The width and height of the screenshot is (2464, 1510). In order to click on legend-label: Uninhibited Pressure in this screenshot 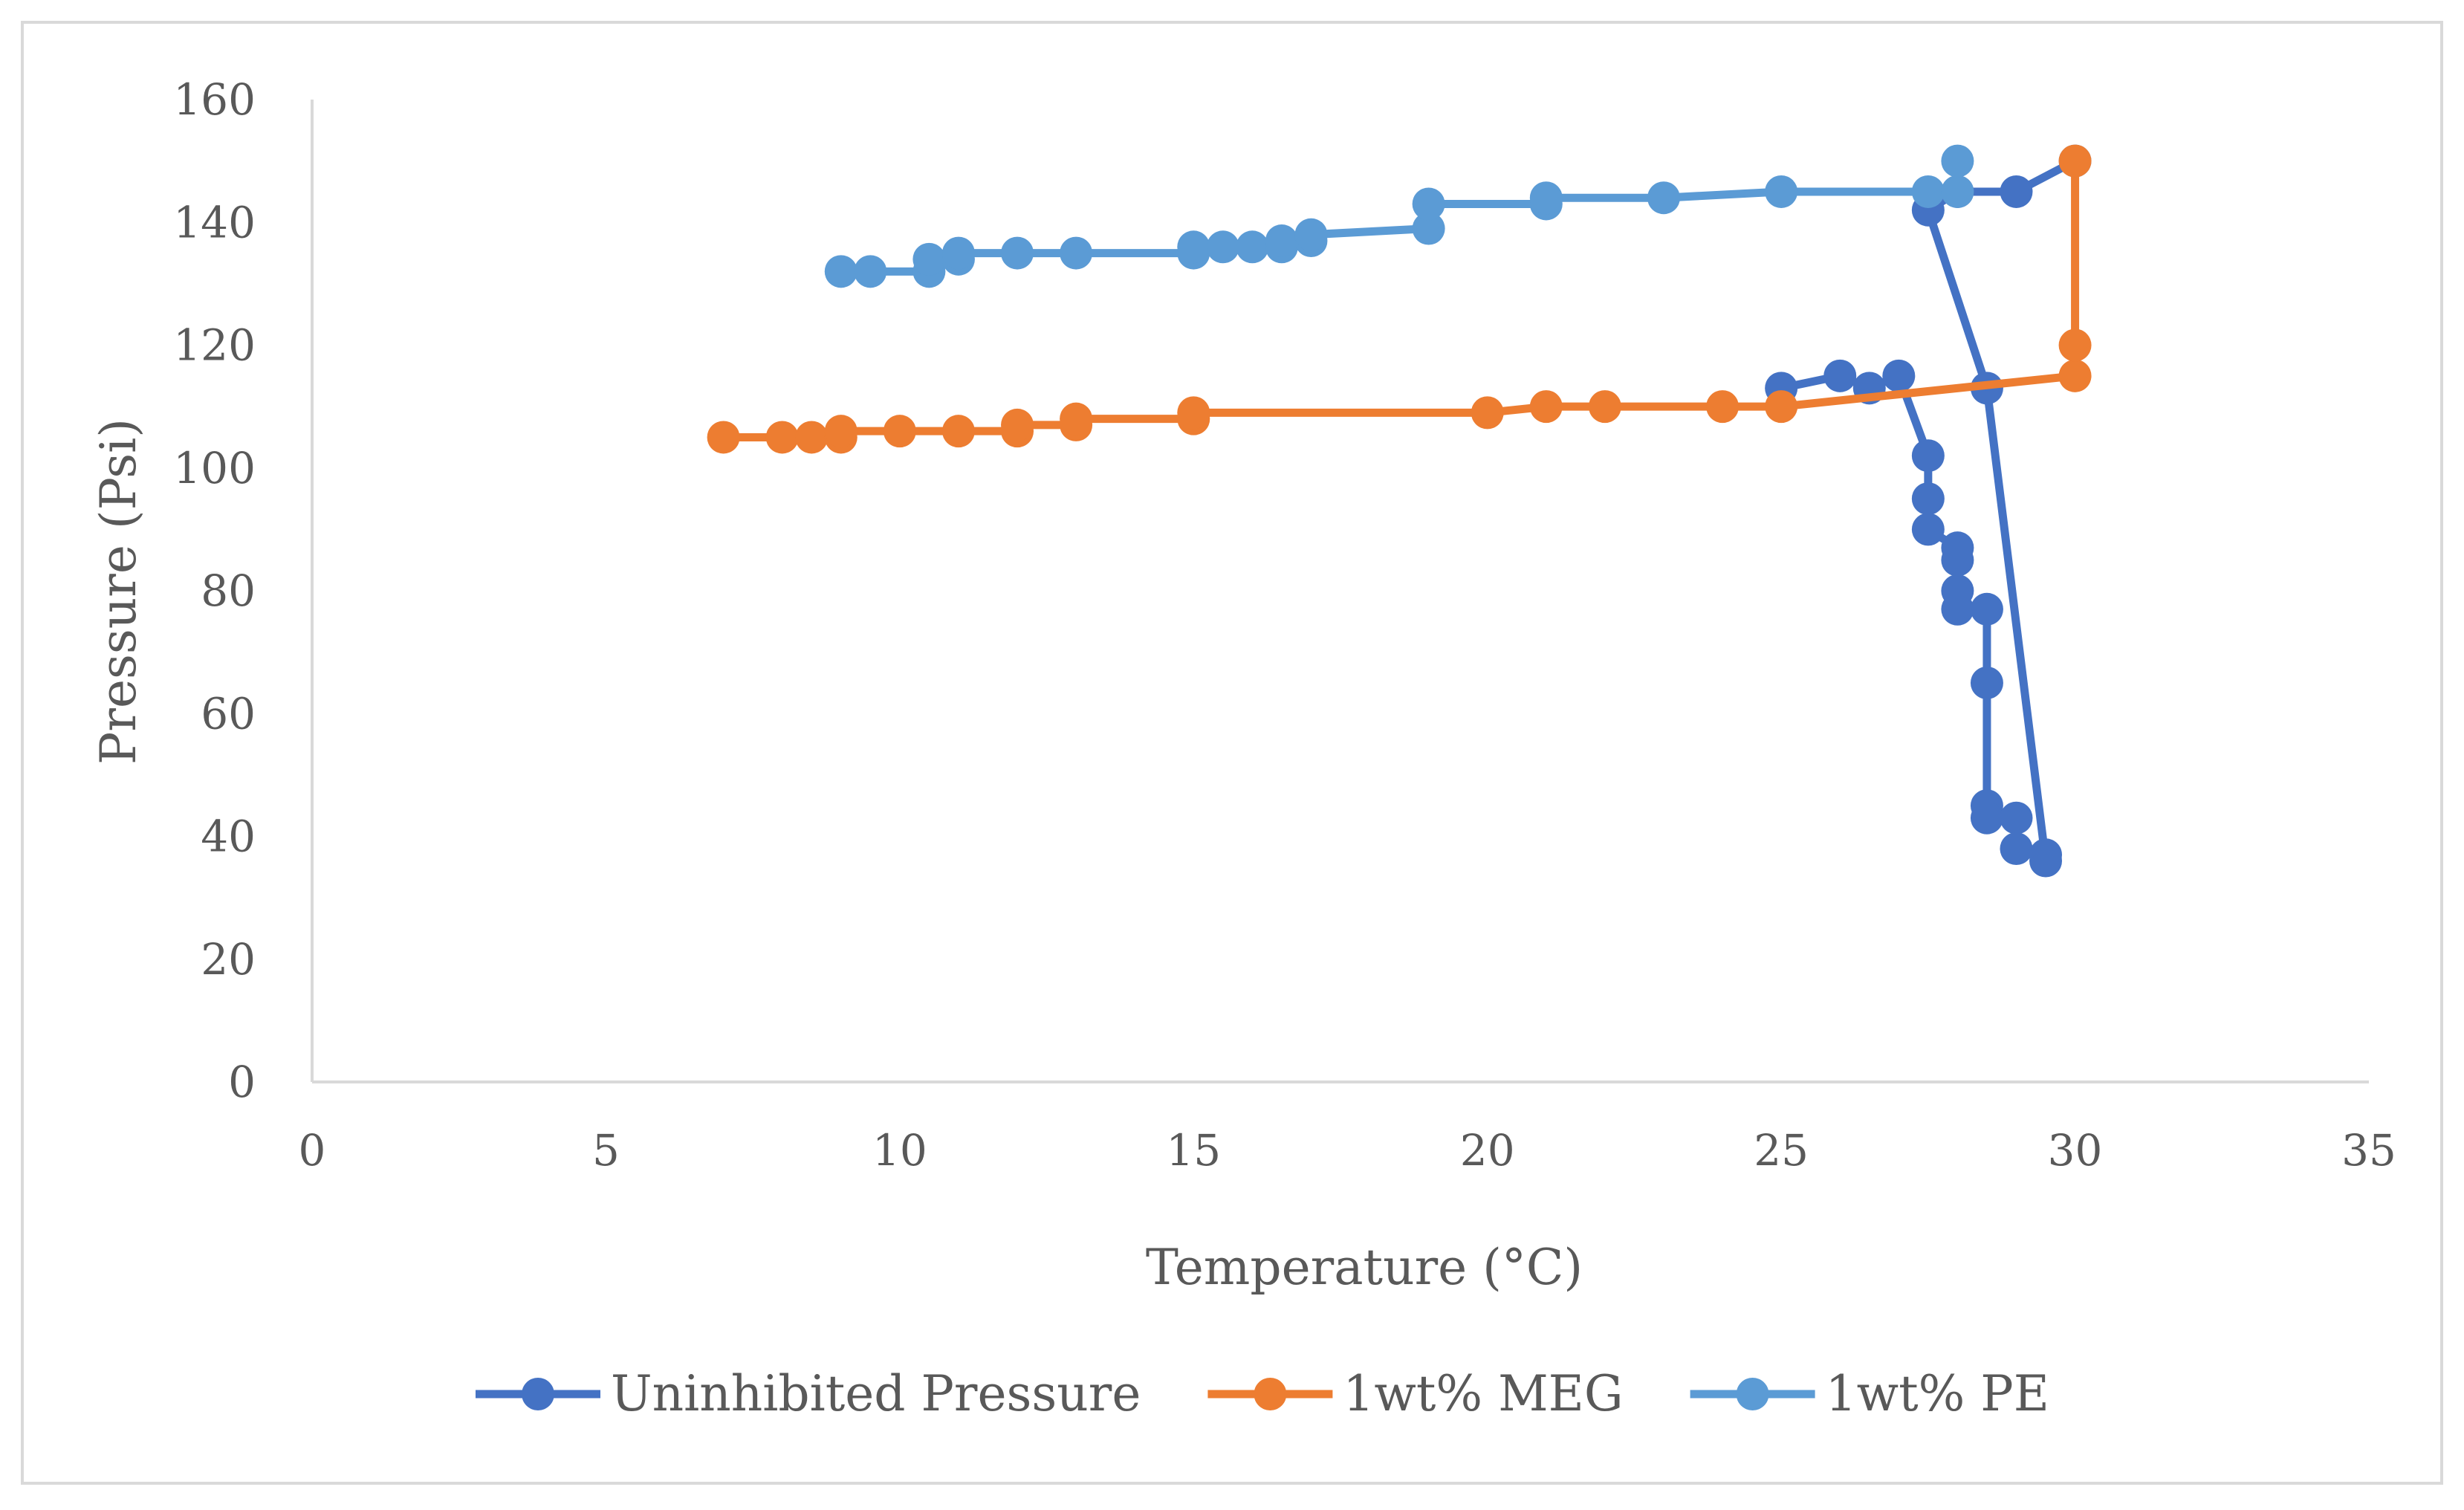, I will do `click(876, 1394)`.